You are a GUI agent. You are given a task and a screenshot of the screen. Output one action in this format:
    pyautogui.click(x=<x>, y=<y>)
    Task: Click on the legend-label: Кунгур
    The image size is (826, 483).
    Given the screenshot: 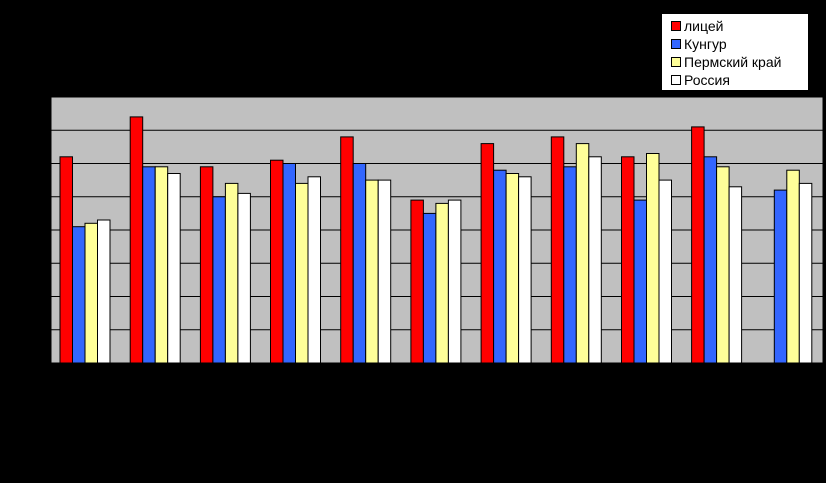 What is the action you would take?
    pyautogui.click(x=705, y=44)
    